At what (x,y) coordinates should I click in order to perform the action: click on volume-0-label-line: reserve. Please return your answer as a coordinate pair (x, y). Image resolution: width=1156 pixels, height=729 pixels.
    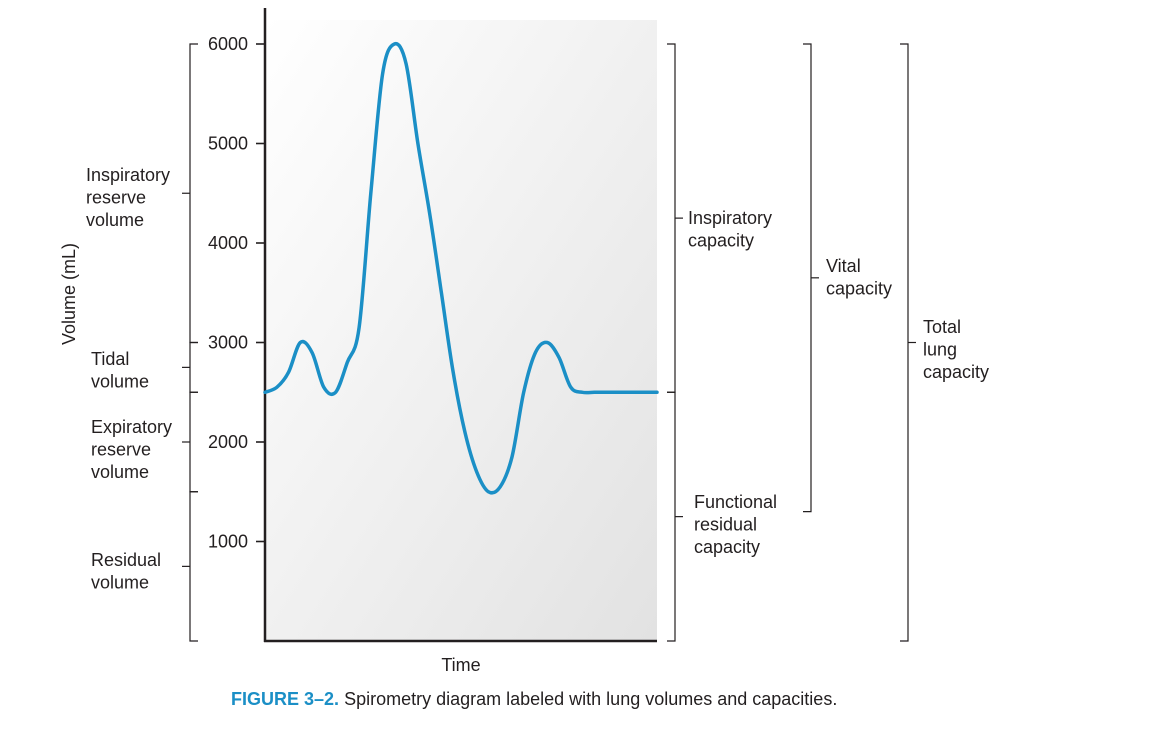
    Looking at the image, I should click on (116, 198).